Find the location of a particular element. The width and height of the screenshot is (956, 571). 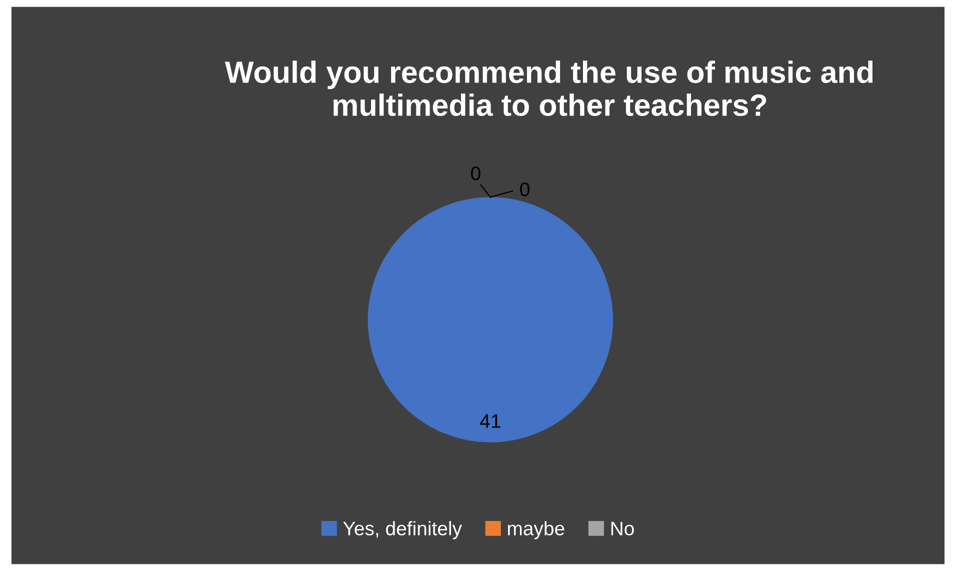

chart-title: Would you recommend the use of music and multimedia to other teachers? is located at coordinates (548, 88).